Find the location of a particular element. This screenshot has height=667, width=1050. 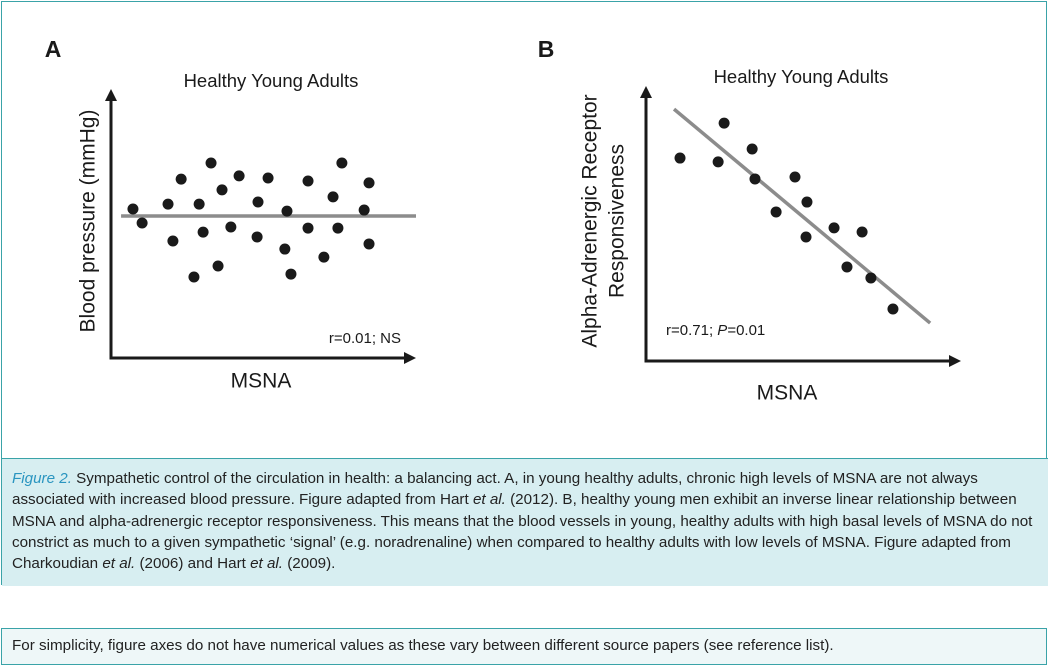

annotation-text: P is located at coordinates (722, 330).